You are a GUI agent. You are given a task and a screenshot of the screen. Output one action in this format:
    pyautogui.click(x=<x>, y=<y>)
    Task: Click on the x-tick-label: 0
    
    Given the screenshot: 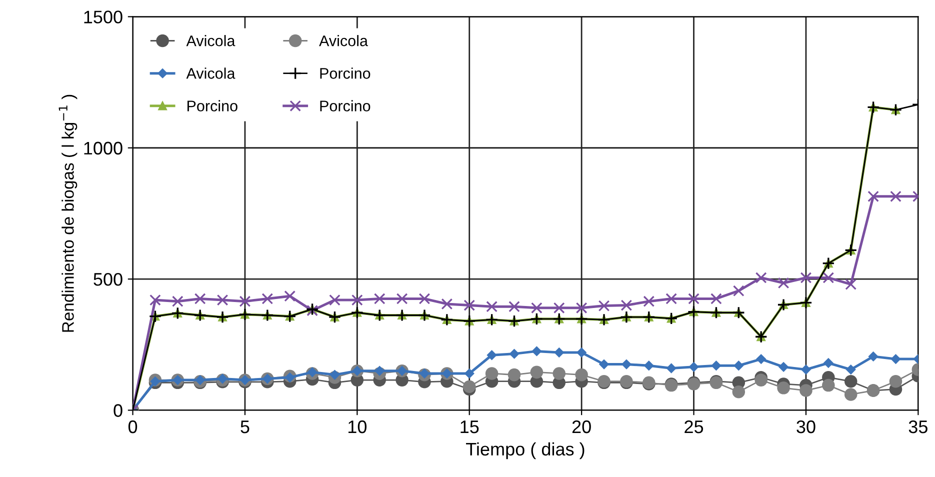 What is the action you would take?
    pyautogui.click(x=133, y=427)
    